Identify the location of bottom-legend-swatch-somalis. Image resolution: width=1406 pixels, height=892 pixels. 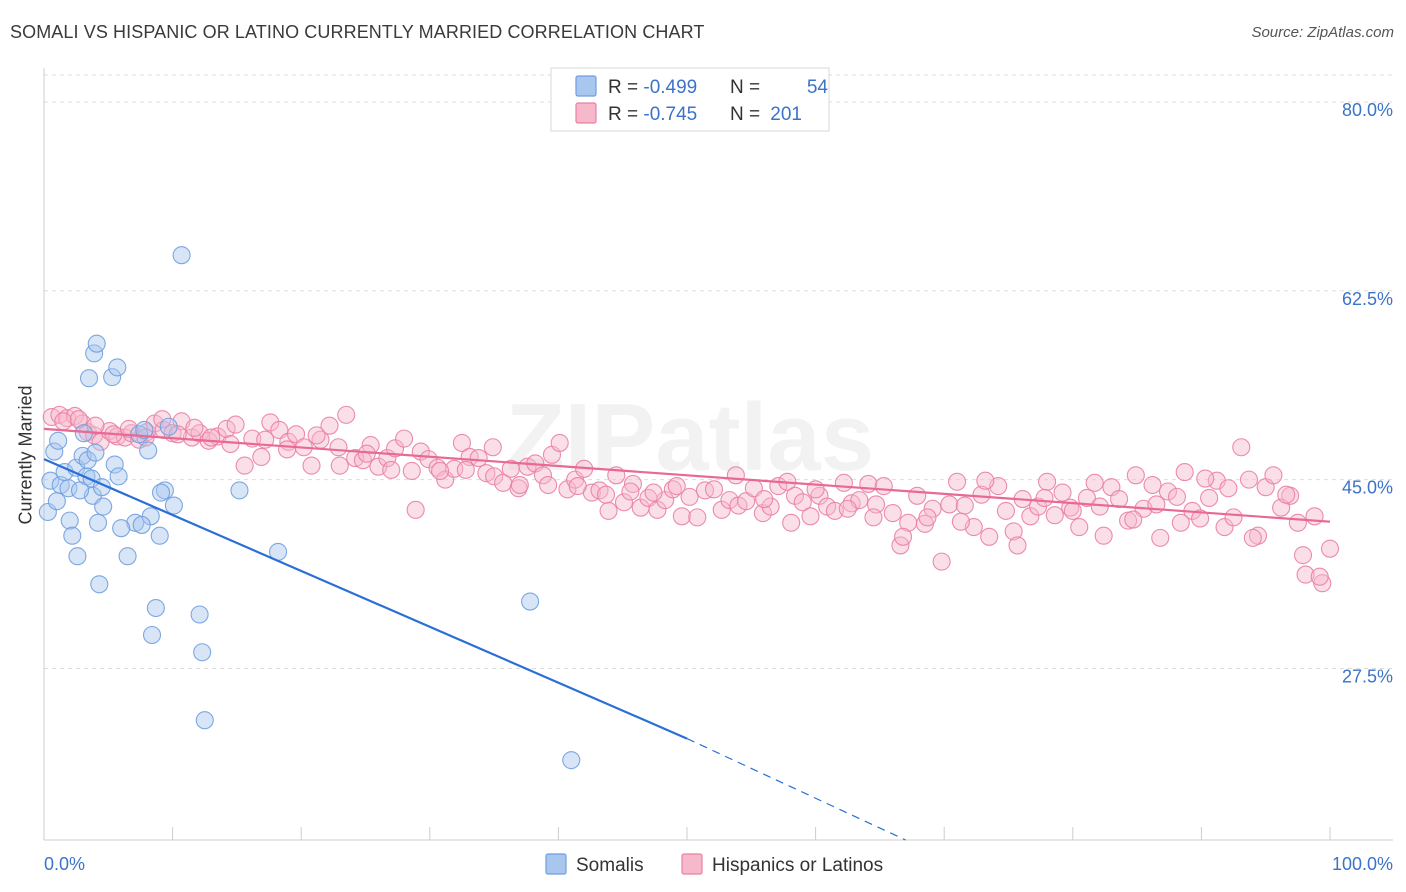
(556, 864).